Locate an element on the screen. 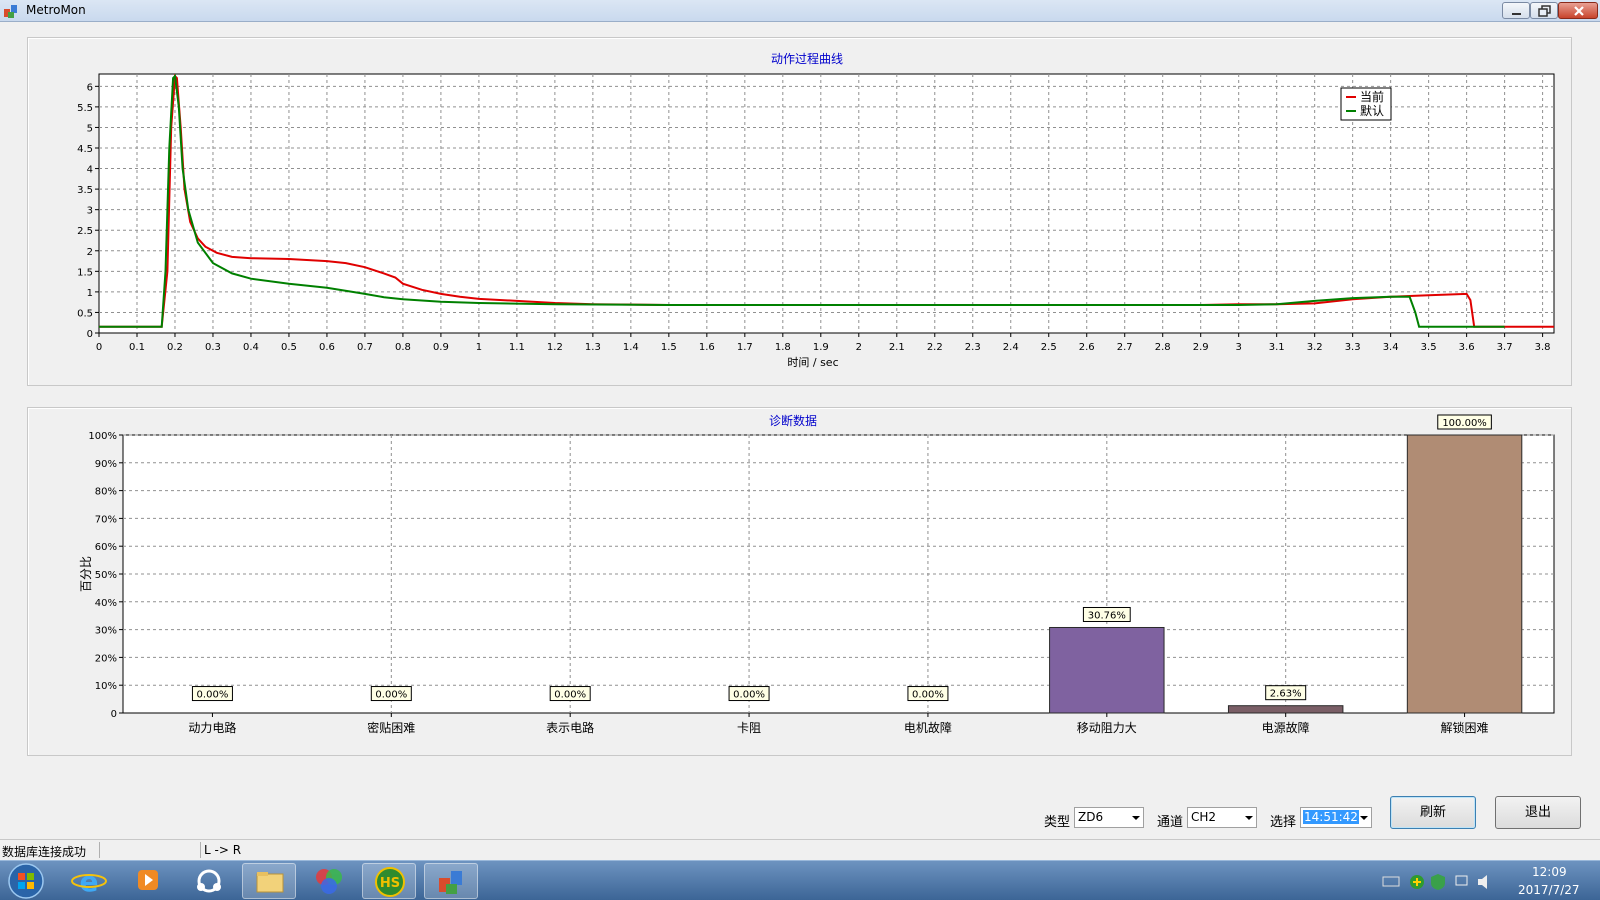 The width and height of the screenshot is (1600, 900). curve-x-tick-label: 3.8 is located at coordinates (1543, 347).